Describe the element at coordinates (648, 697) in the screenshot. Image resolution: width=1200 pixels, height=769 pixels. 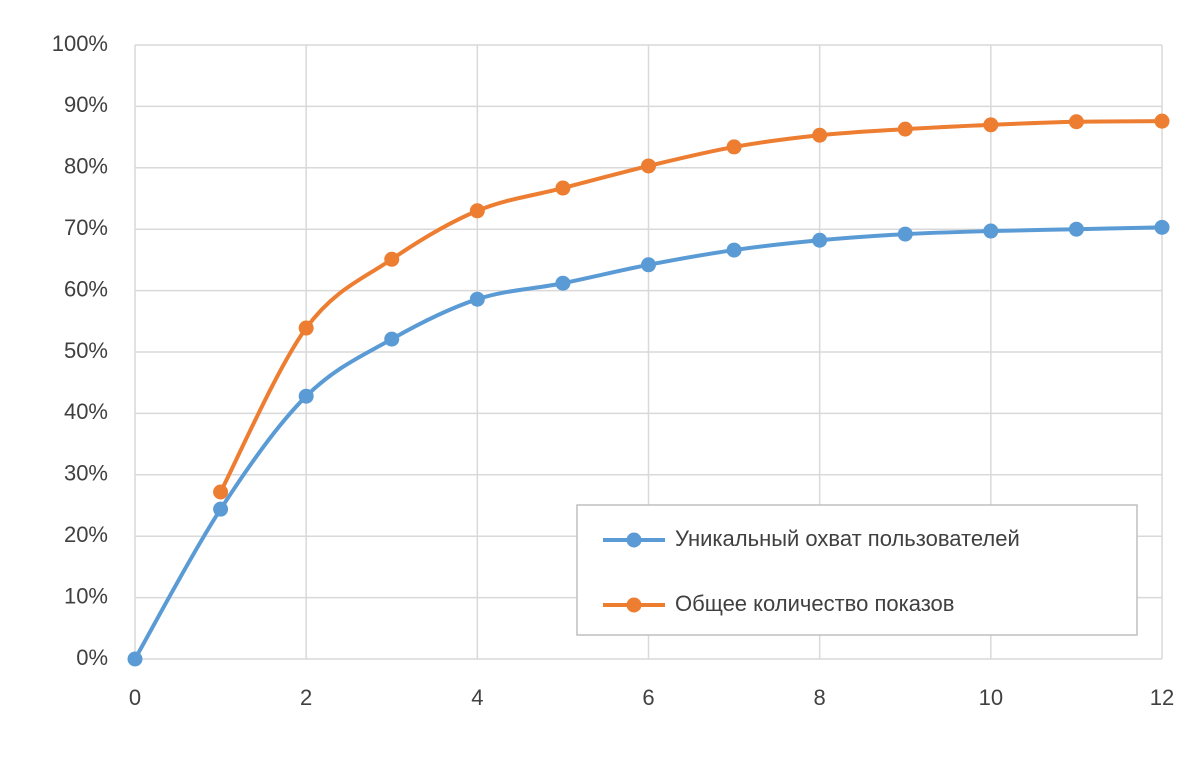
I see `x-tick-label: 6` at that location.